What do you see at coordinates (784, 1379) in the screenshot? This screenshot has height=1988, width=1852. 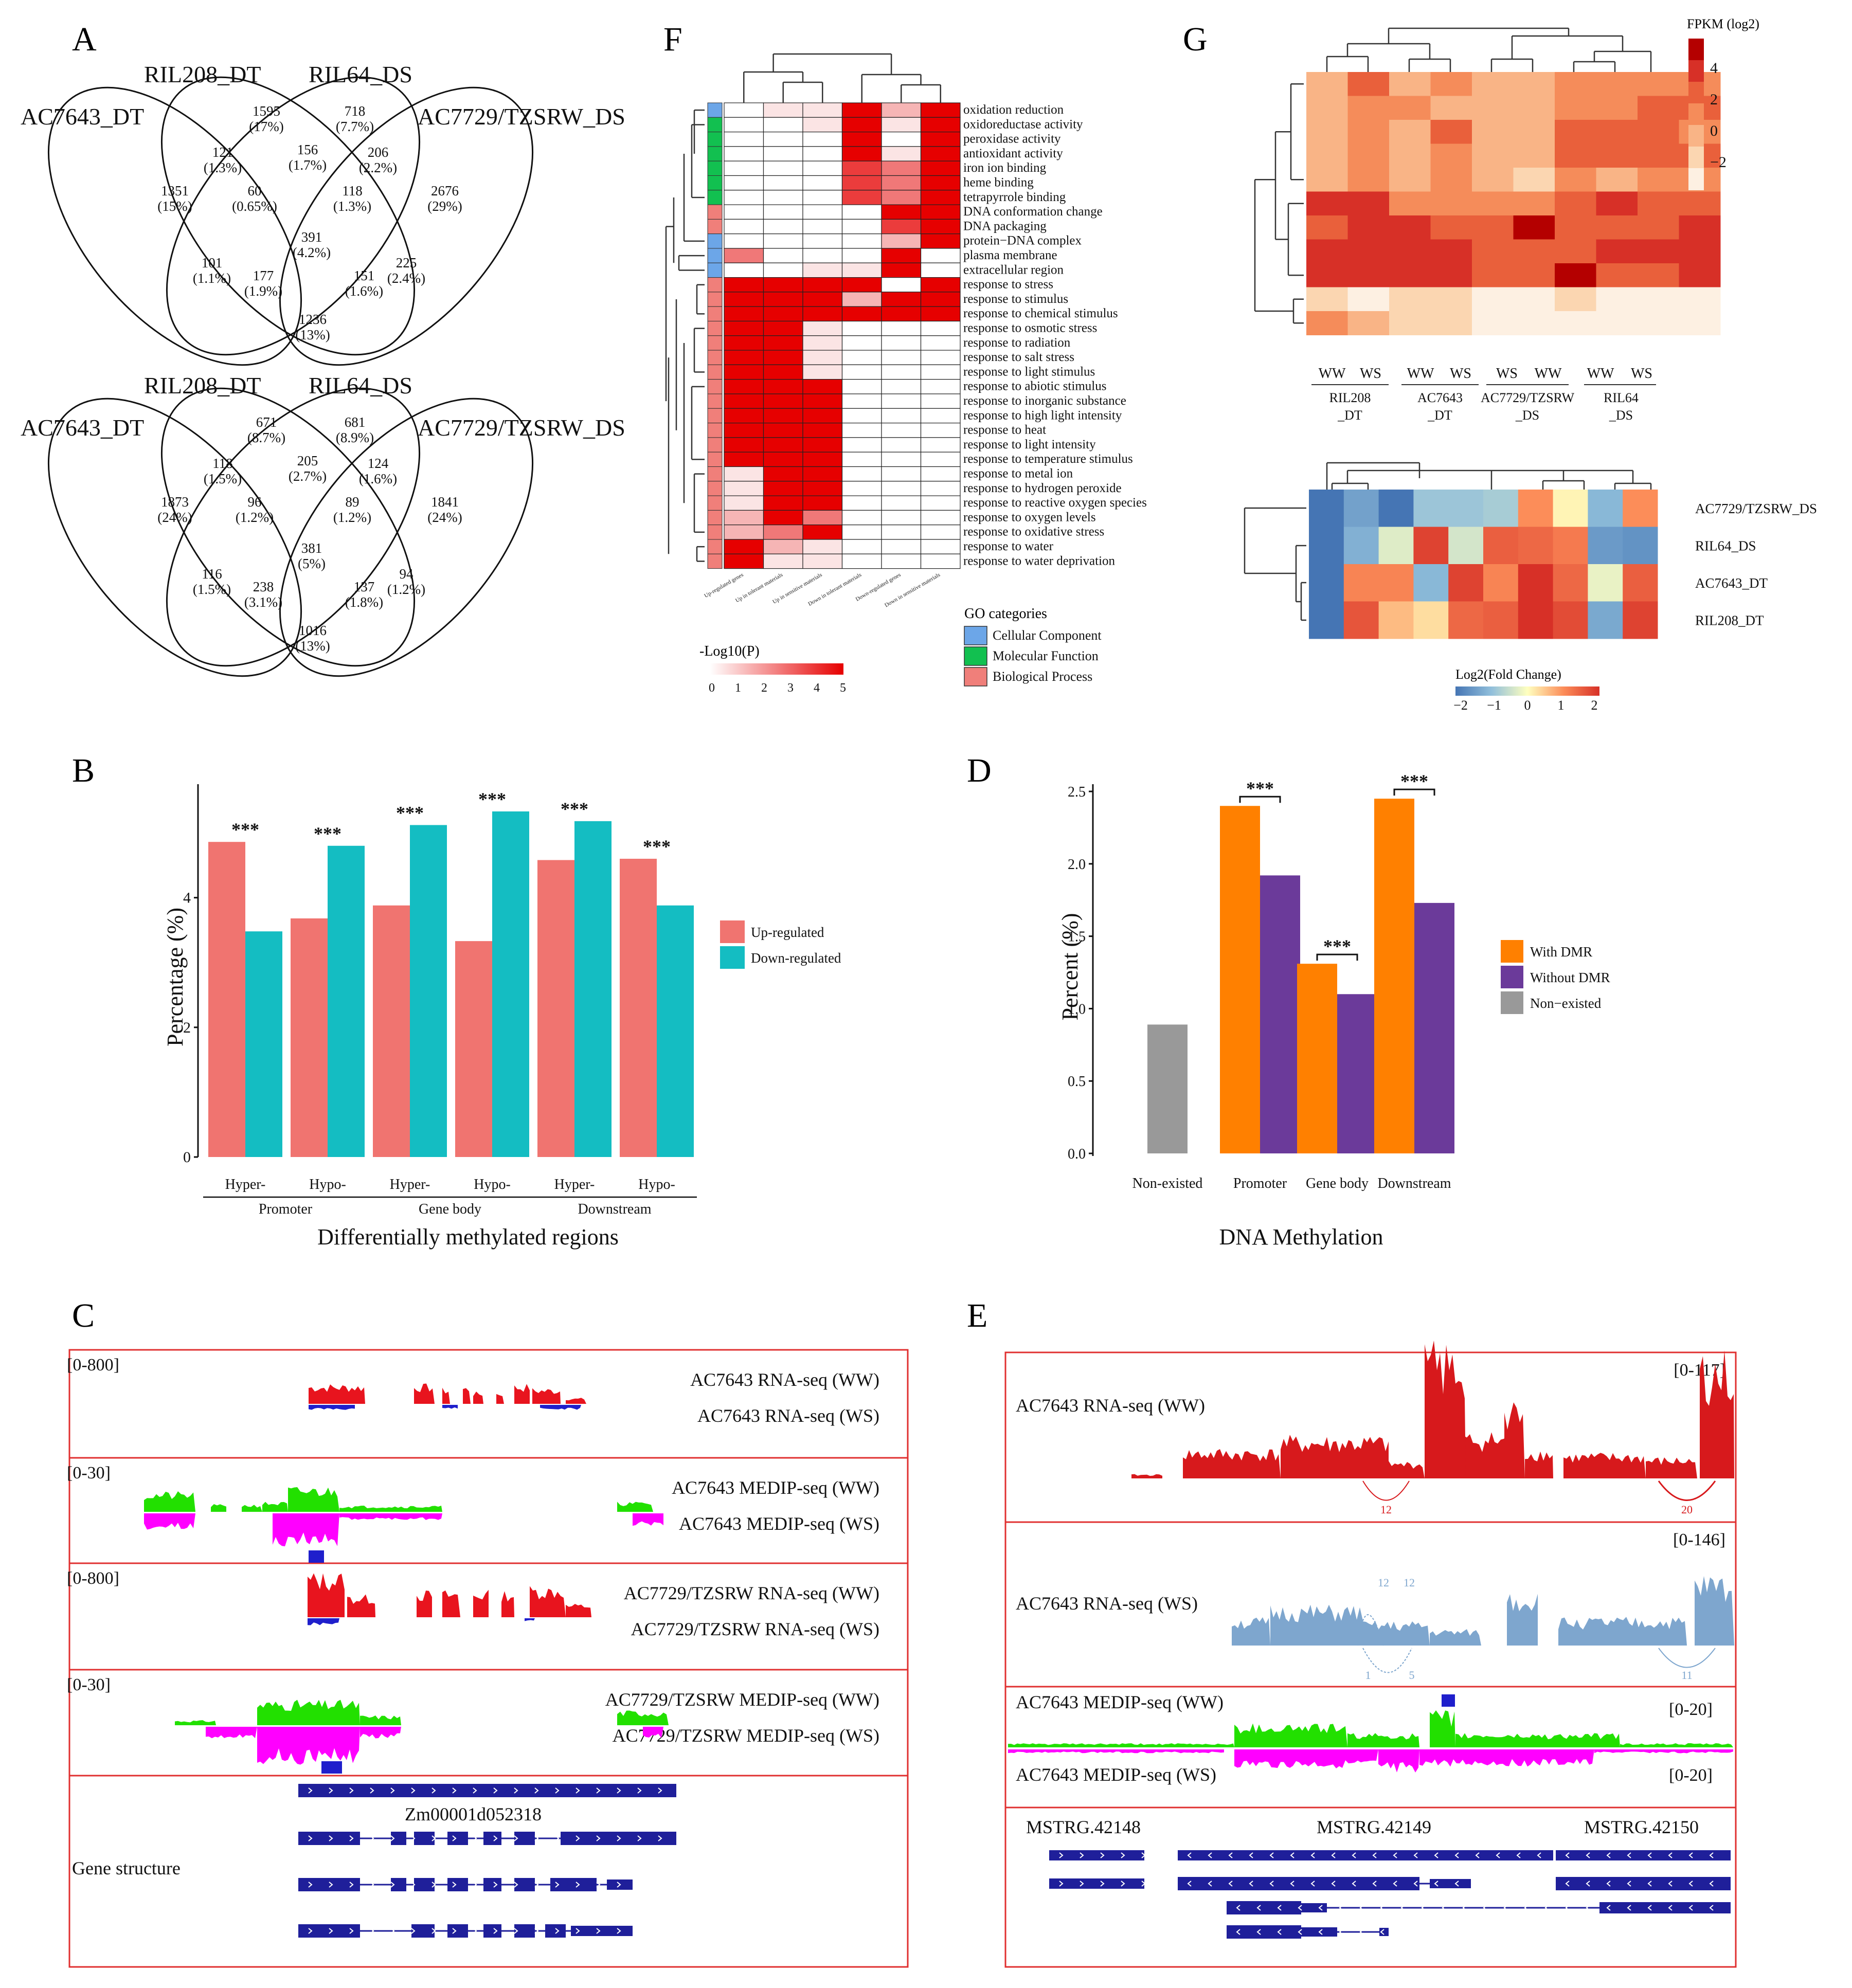 I see `track-label-ww: AC7643 RNA-seq (WW)` at bounding box center [784, 1379].